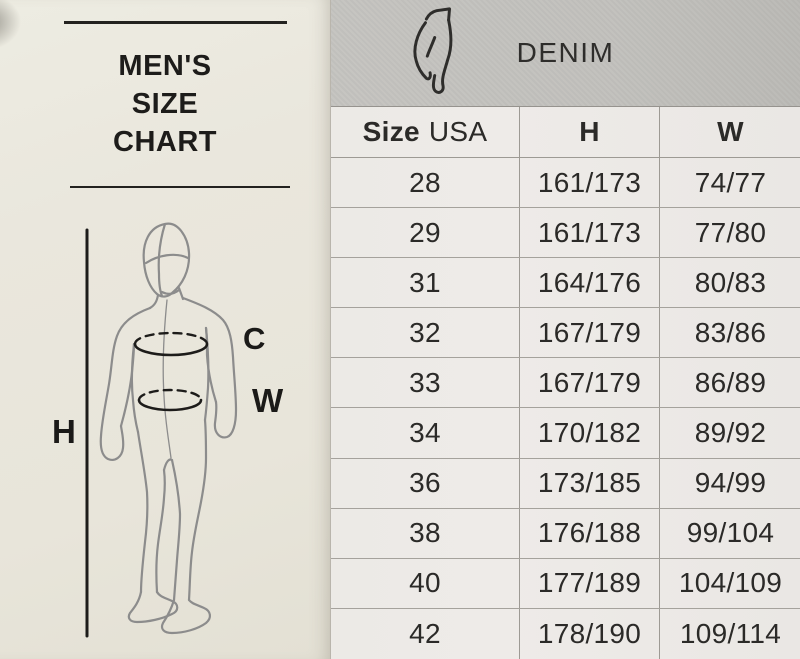 The height and width of the screenshot is (659, 800). Describe the element at coordinates (165, 142) in the screenshot. I see `page-title-line-3: CHART` at that location.